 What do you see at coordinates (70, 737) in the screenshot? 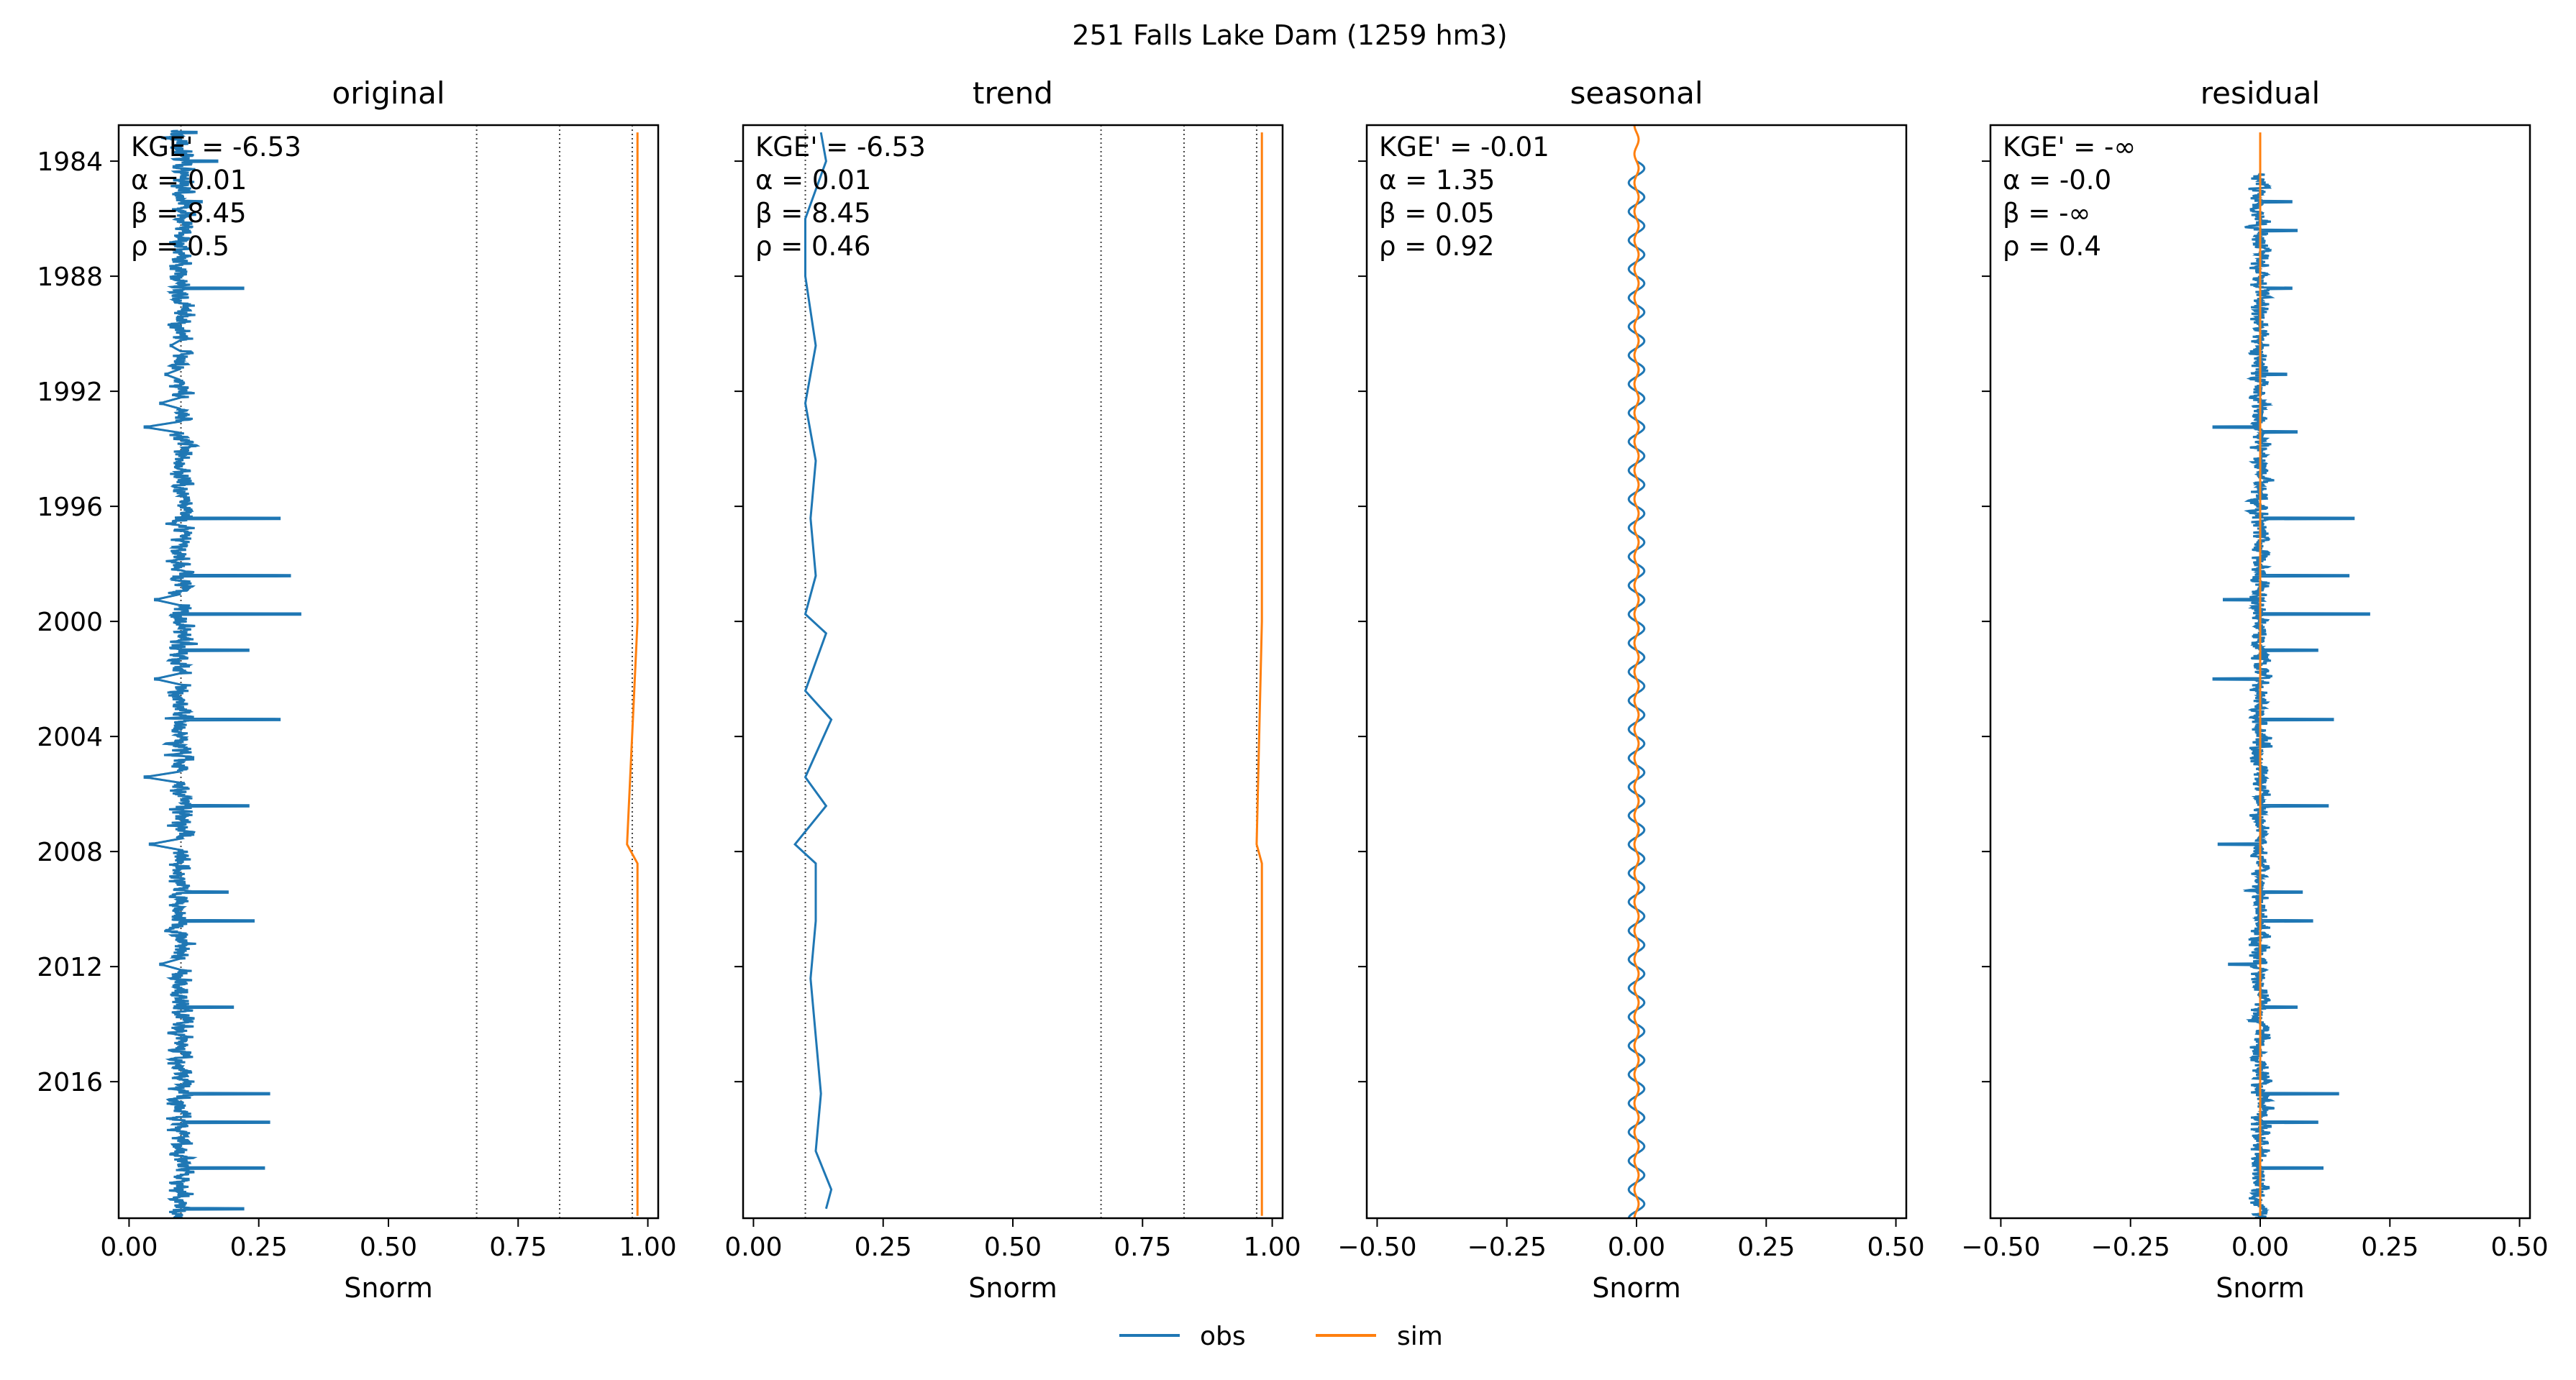
I see `y-tick-label: 2004` at bounding box center [70, 737].